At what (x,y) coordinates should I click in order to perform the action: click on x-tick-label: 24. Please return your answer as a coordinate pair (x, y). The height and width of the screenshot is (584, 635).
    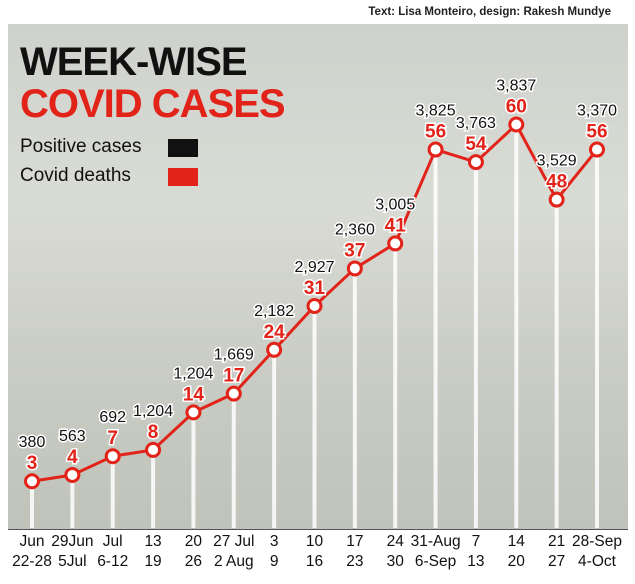
    Looking at the image, I should click on (396, 541).